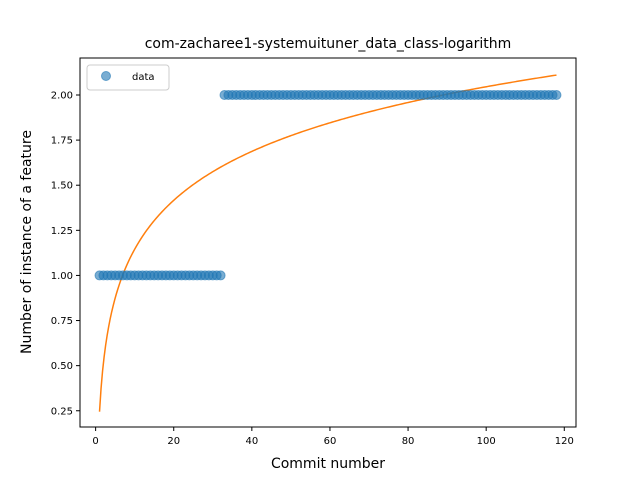 Image resolution: width=640 pixels, height=480 pixels. Describe the element at coordinates (143, 77) in the screenshot. I see `legend-label-data: data` at that location.